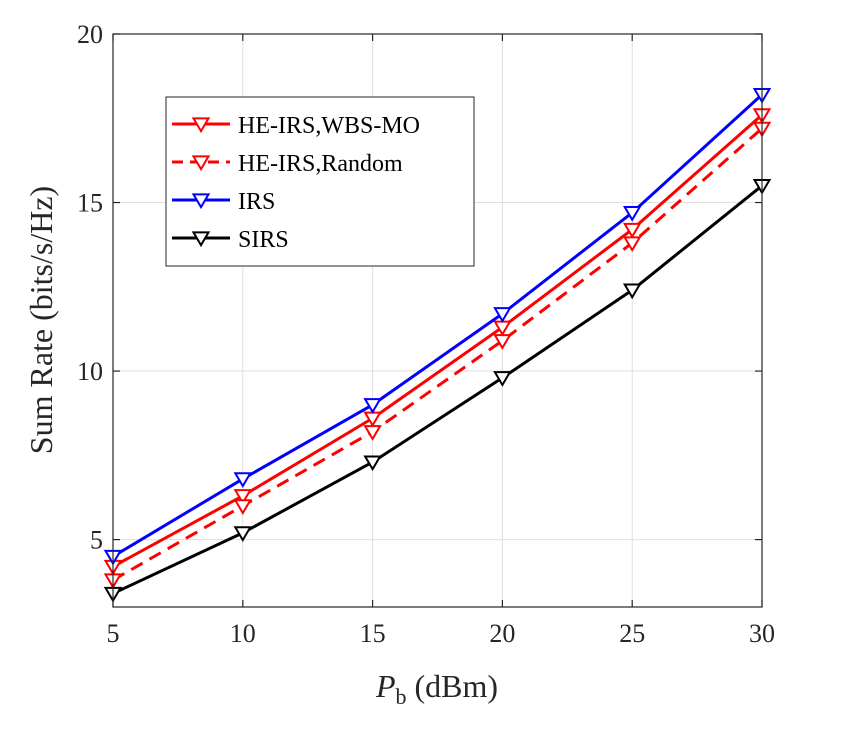 This screenshot has height=730, width=861. I want to click on x-tick-label: 10, so click(243, 633).